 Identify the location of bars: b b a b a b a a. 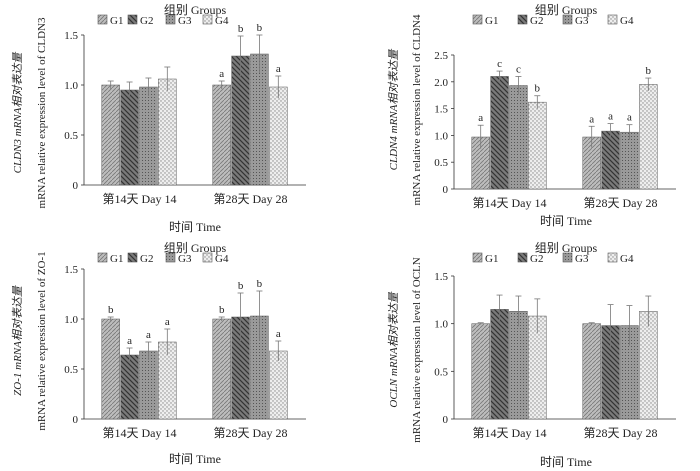
(194, 349).